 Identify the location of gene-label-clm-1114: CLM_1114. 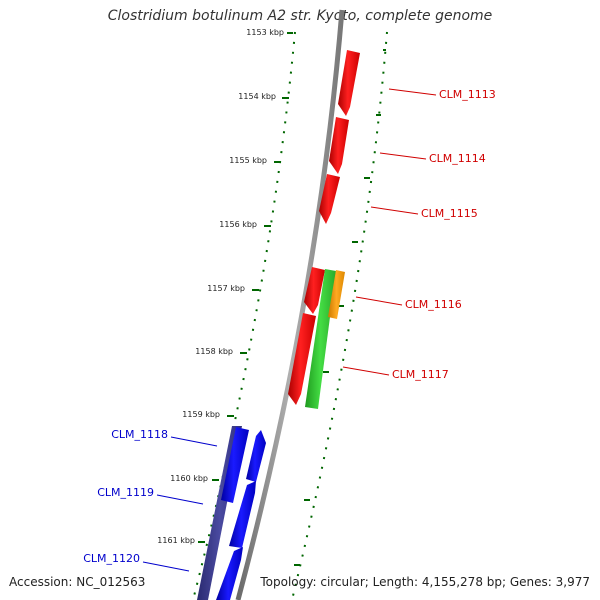
(457, 158).